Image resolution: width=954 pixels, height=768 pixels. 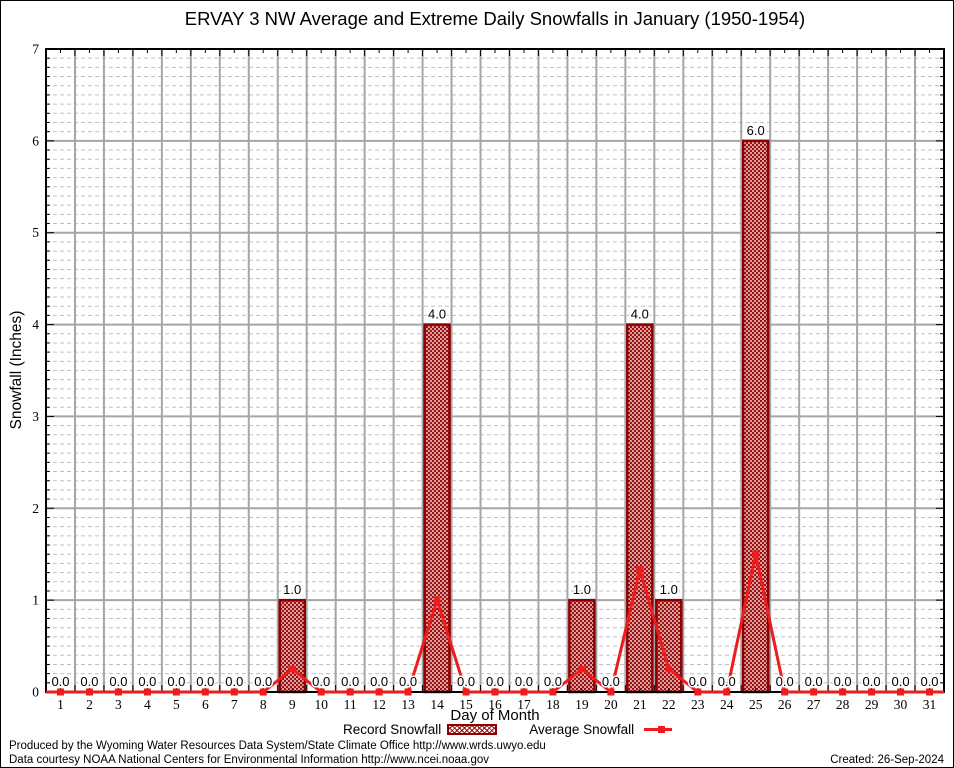 What do you see at coordinates (466, 681) in the screenshot?
I see `value-label-day-15: 0.0` at bounding box center [466, 681].